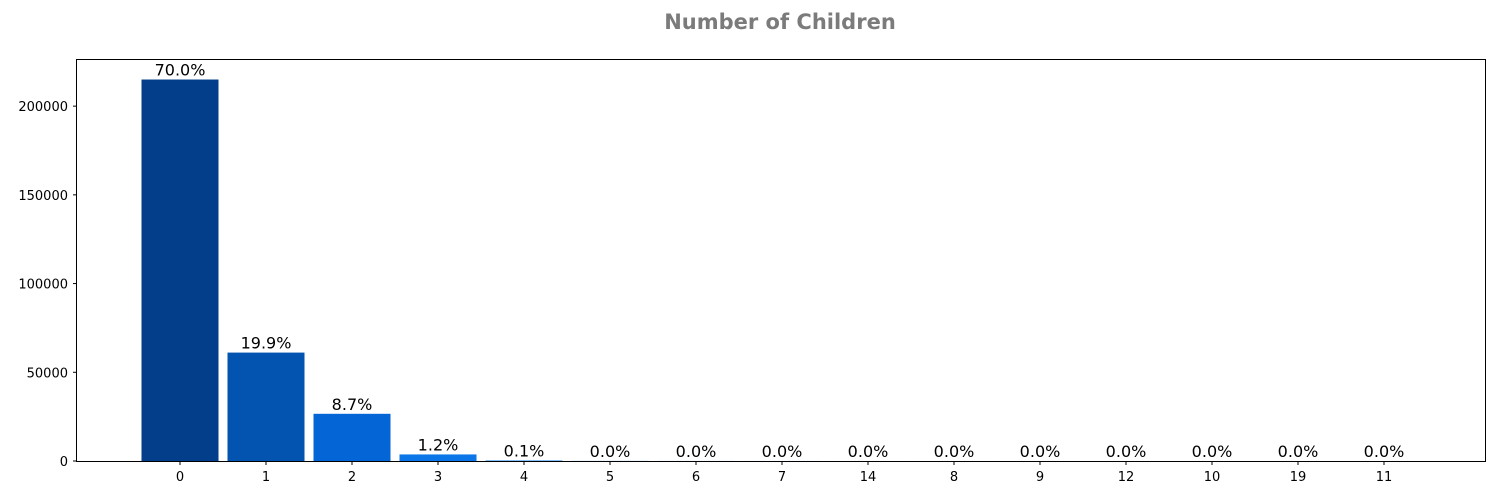 This screenshot has height=500, width=1500. Describe the element at coordinates (64, 462) in the screenshot. I see `y-tick-label: 0` at that location.